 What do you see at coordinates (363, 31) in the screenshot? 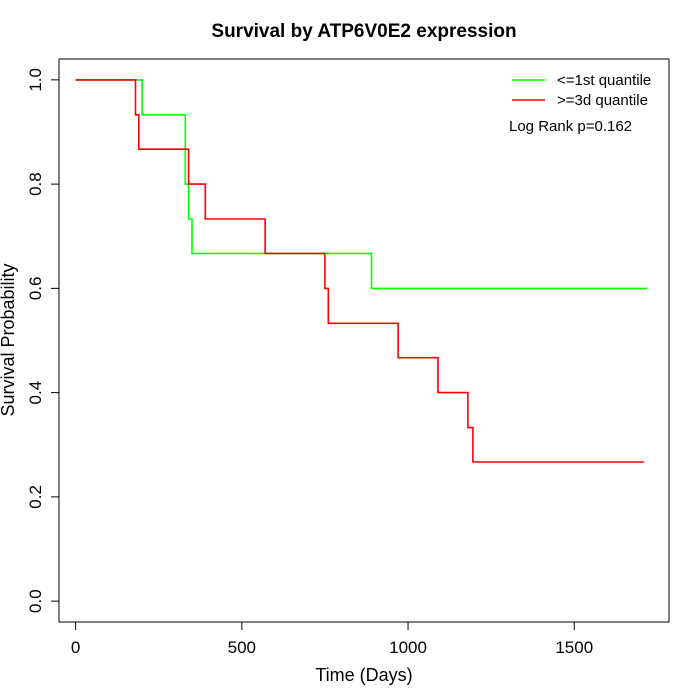
I see `chart-title: Survival by ATP6V0E2 expression` at bounding box center [363, 31].